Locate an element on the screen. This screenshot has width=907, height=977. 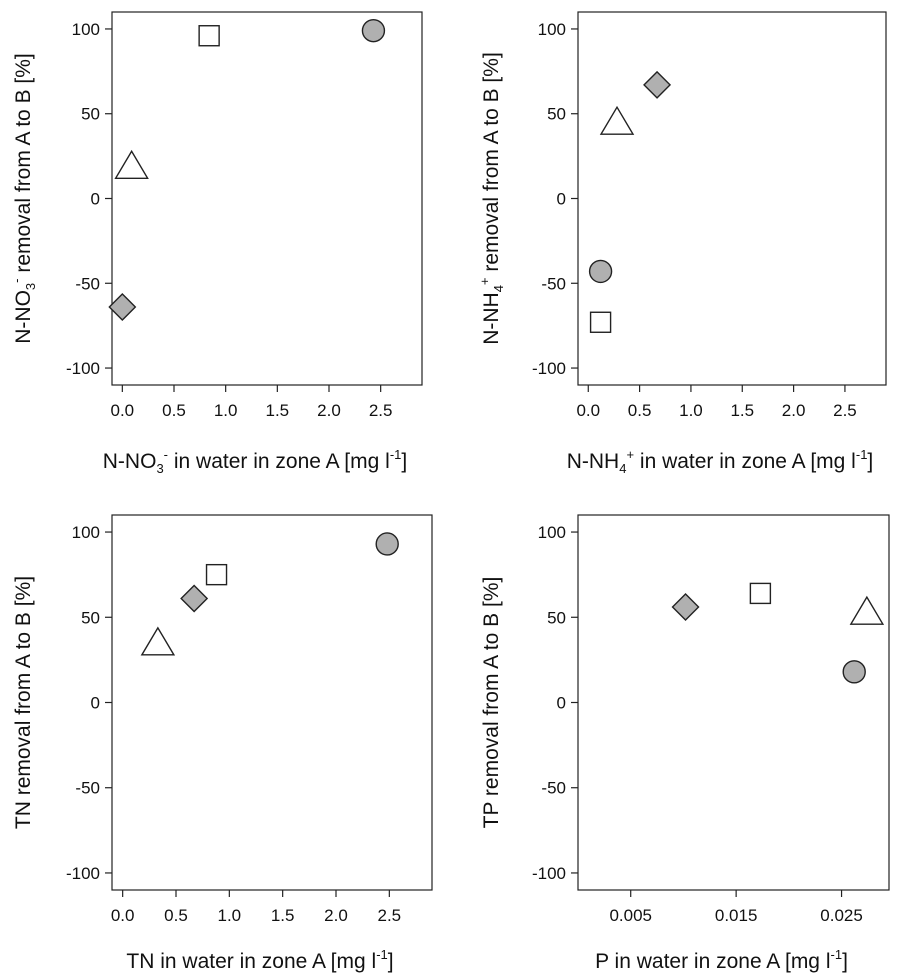
x-tick-label: 0.015 is located at coordinates (736, 915).